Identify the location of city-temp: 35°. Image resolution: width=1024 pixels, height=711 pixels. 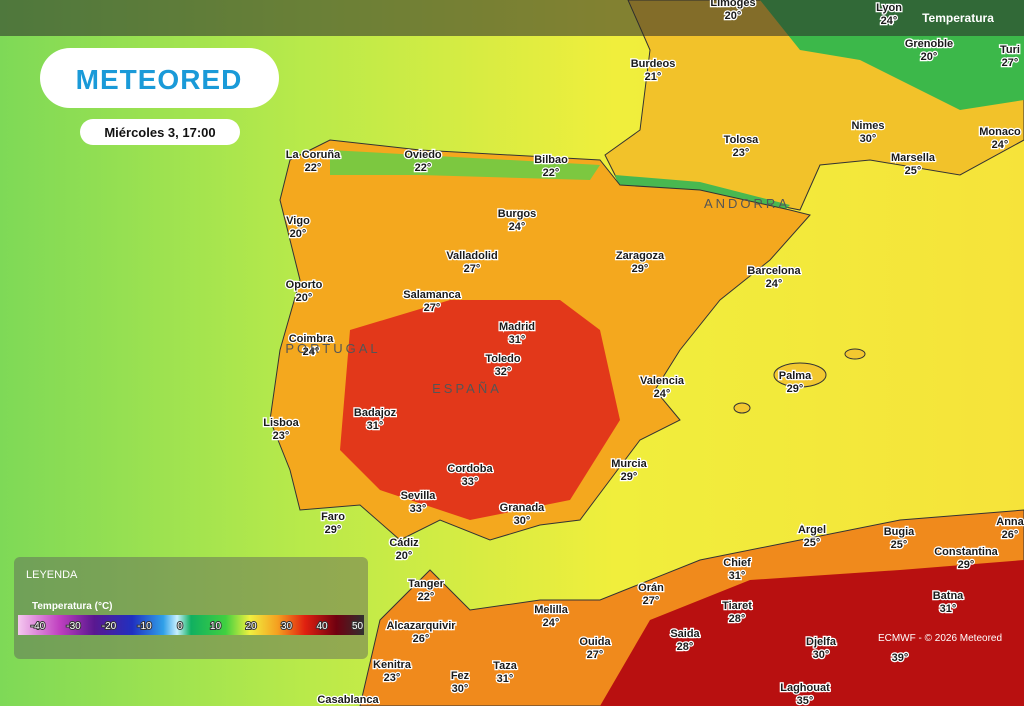
(805, 700).